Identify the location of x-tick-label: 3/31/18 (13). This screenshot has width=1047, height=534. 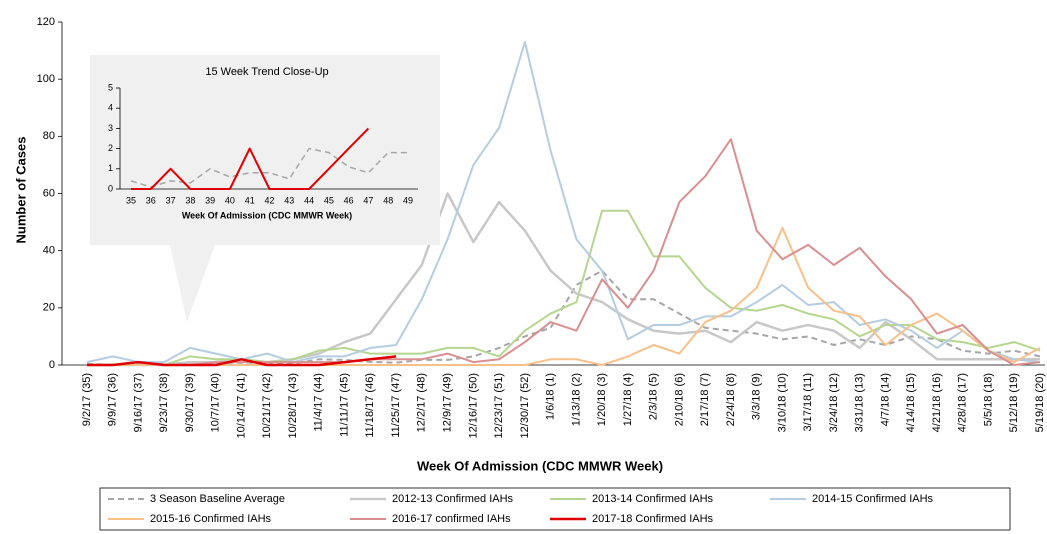
(860, 402).